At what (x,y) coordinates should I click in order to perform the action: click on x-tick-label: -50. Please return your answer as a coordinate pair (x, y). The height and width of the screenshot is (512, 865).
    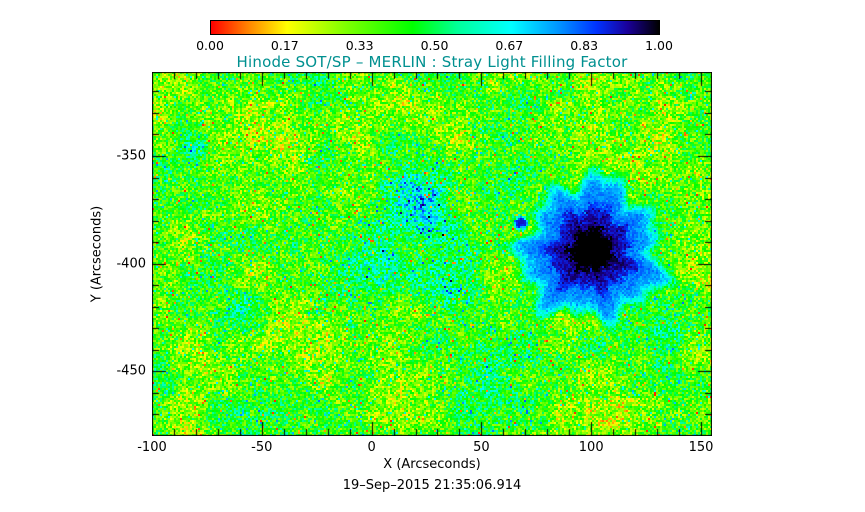
    Looking at the image, I should click on (262, 447).